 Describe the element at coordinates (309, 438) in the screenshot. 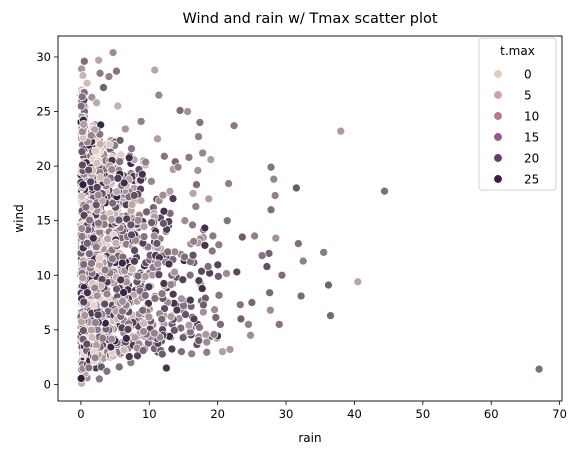

I see `x-axis-label: rain` at that location.